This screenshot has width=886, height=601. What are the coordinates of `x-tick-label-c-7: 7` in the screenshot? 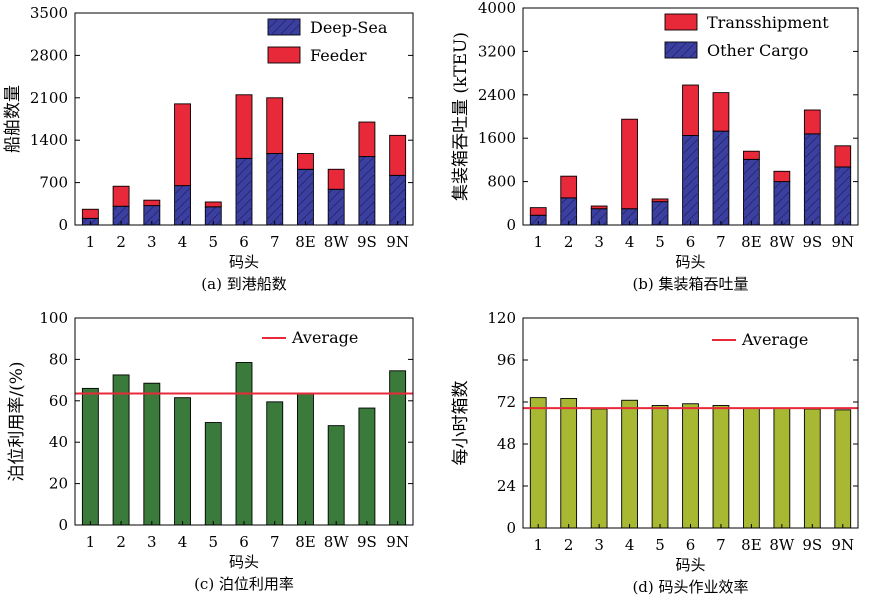 It's located at (275, 542).